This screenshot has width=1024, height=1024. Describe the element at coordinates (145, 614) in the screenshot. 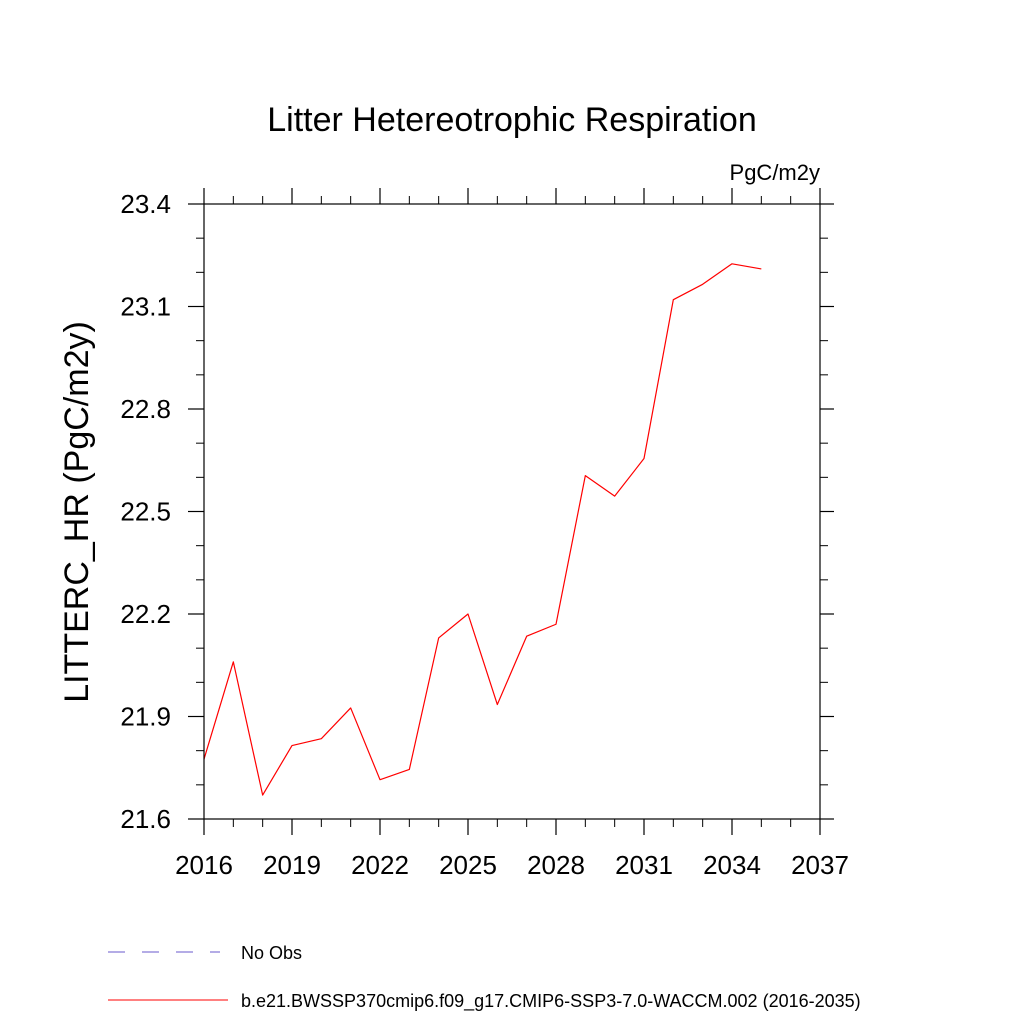

I see `y-tick-label: 22.2` at that location.